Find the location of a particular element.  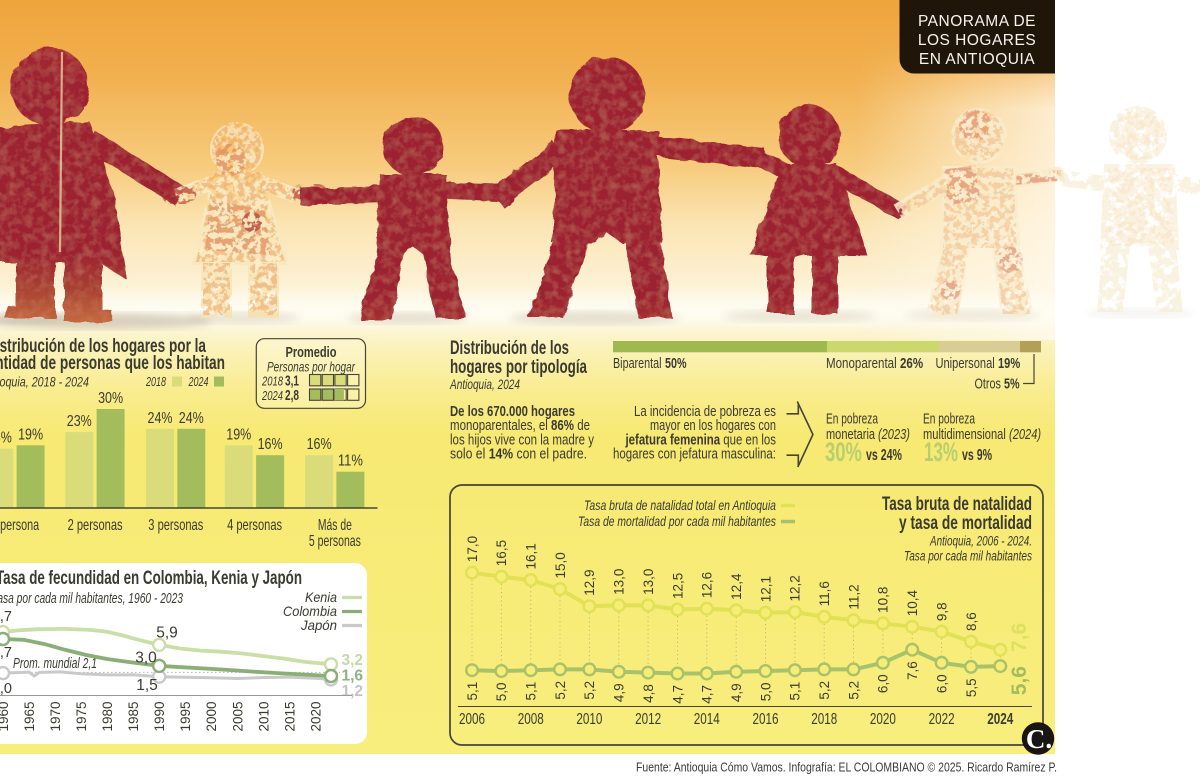

svg-text: Unipersonal is located at coordinates (967, 363).